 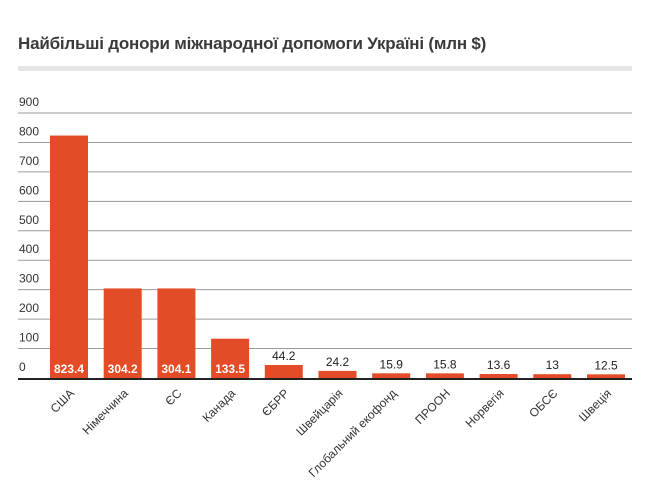 What do you see at coordinates (392, 364) in the screenshot?
I see `data-label: 15.9` at bounding box center [392, 364].